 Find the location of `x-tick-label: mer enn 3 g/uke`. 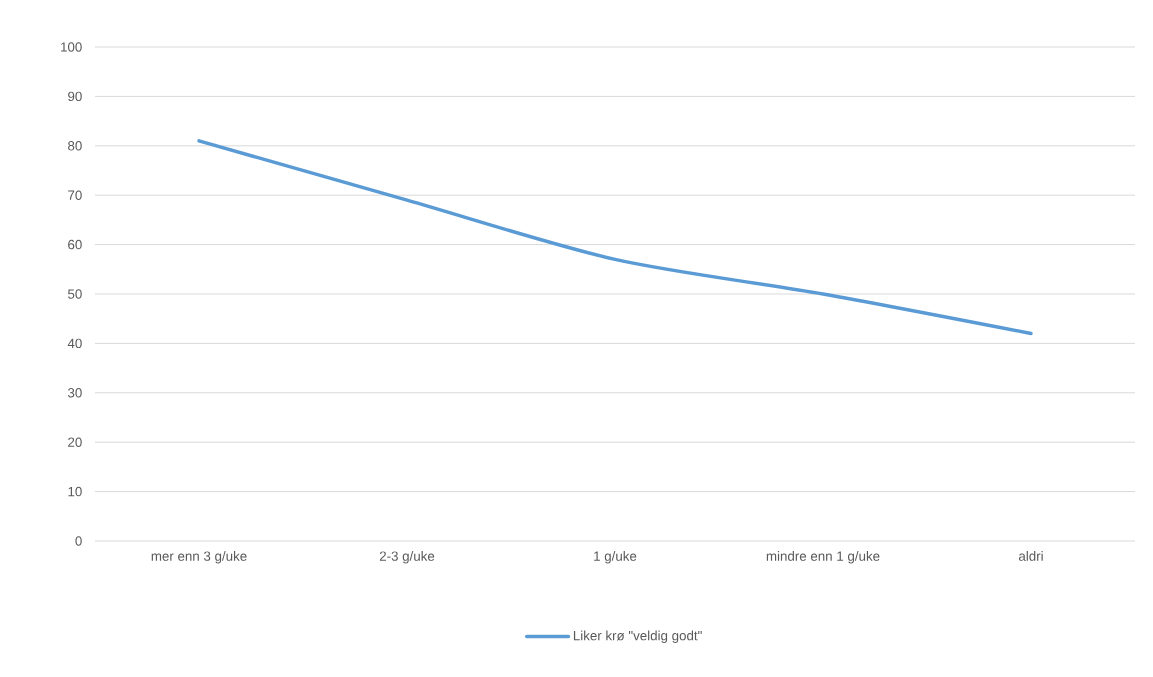

x-tick-label: mer enn 3 g/uke is located at coordinates (199, 557).